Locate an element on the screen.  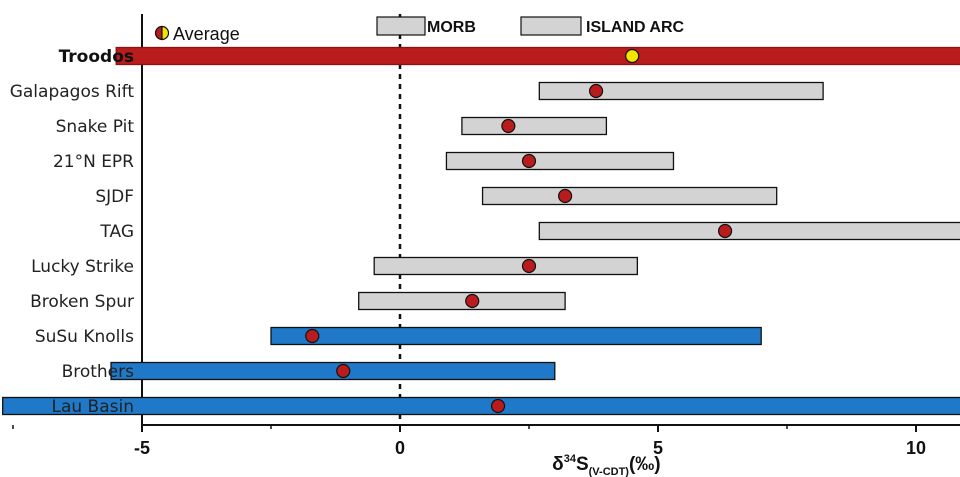
category-label: Brothers is located at coordinates (98, 372).